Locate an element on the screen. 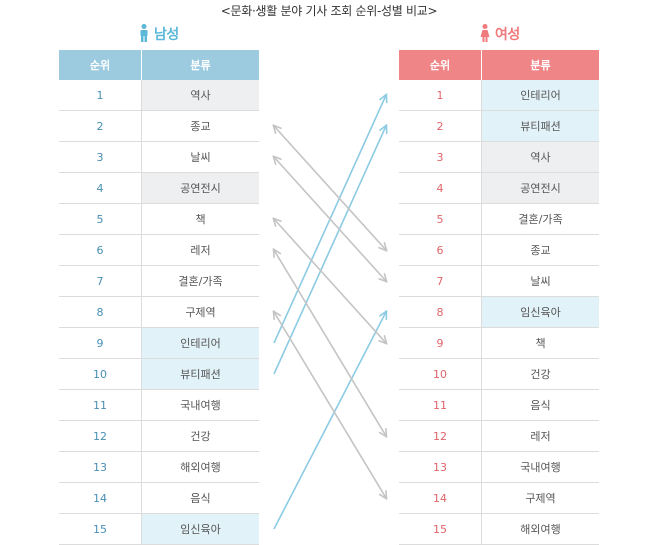 Image resolution: width=658 pixels, height=545 pixels. male-table-row: 15 임신육아 is located at coordinates (159, 529).